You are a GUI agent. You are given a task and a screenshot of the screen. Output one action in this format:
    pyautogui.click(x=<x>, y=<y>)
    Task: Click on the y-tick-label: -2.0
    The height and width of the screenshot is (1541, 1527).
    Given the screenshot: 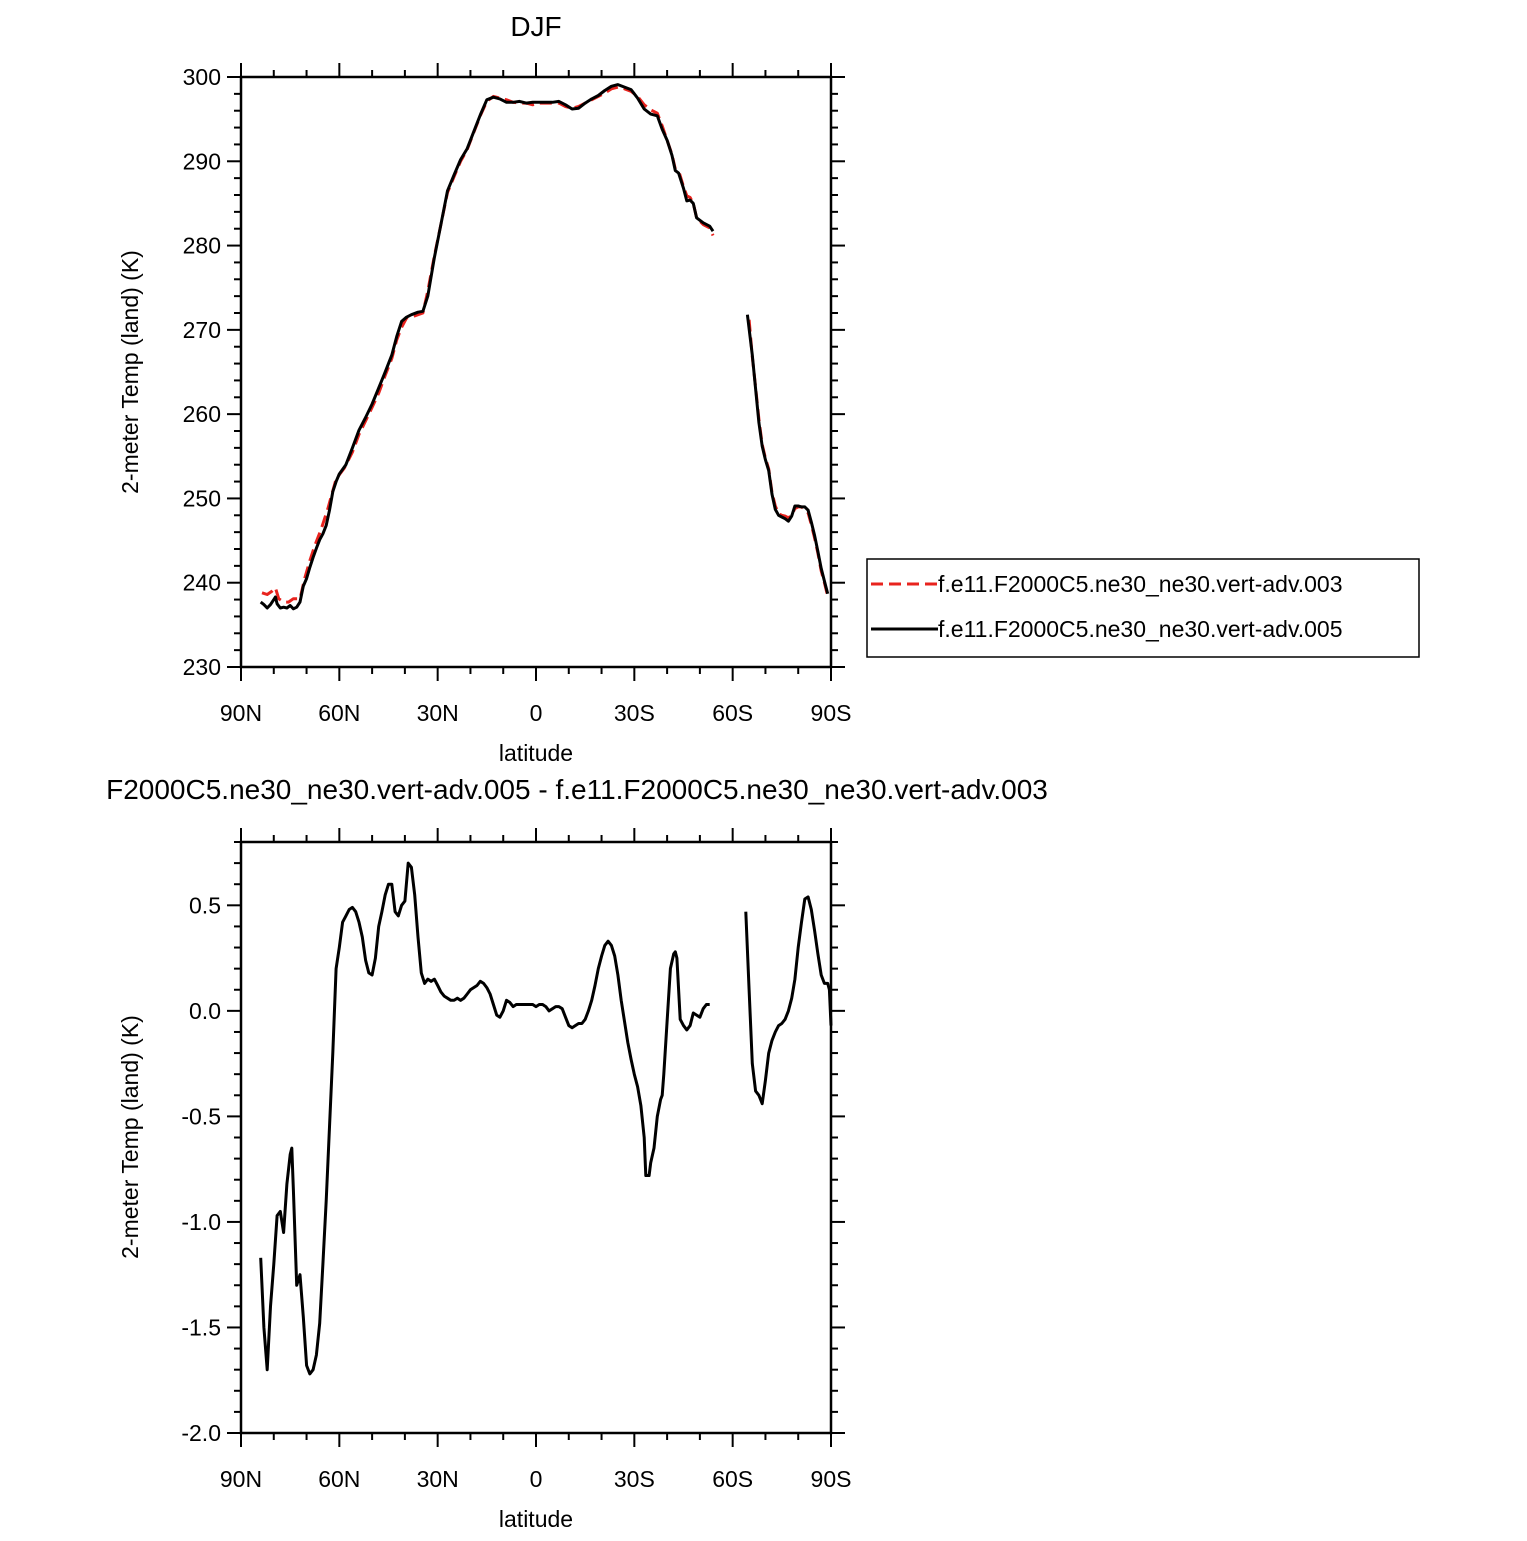 What is the action you would take?
    pyautogui.click(x=201, y=1433)
    